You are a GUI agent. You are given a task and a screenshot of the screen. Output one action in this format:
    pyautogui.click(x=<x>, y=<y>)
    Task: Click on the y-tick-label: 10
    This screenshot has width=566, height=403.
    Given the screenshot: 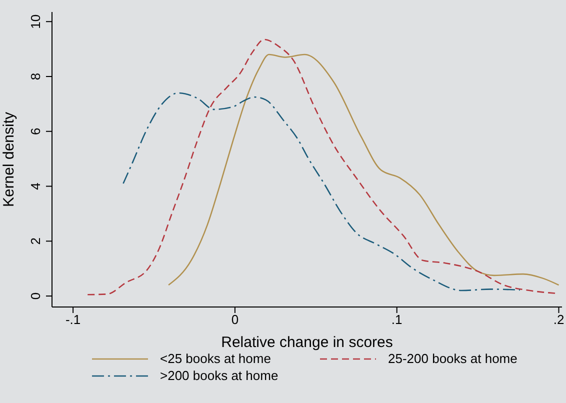 What is the action you would take?
    pyautogui.click(x=35, y=21)
    